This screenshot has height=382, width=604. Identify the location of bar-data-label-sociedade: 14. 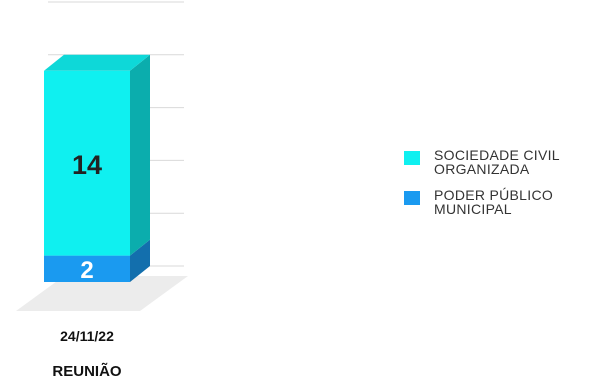
(87, 165).